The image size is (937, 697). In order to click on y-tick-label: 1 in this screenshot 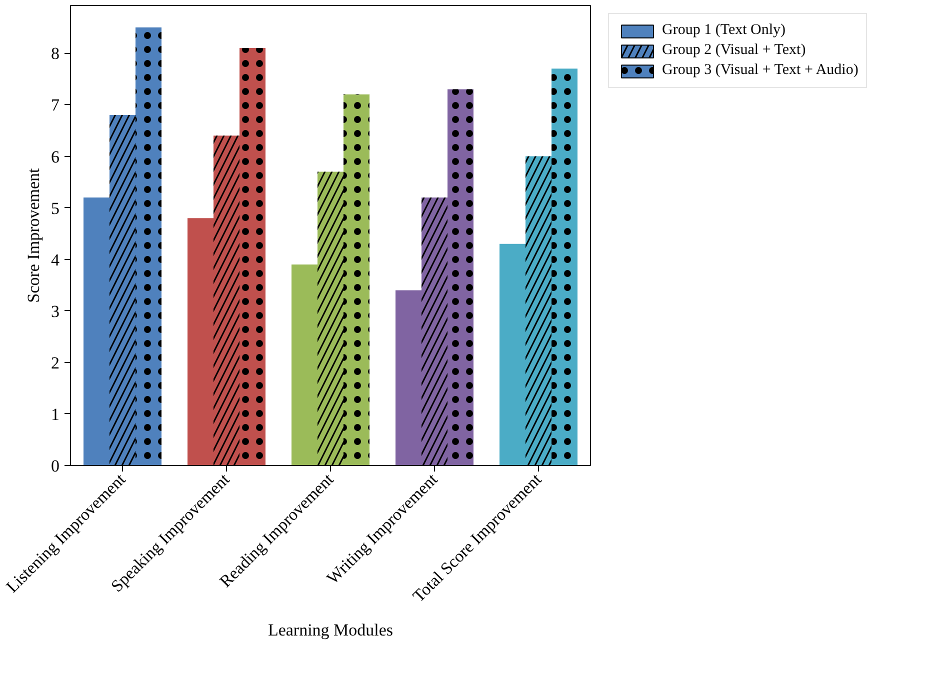, I will do `click(55, 414)`.